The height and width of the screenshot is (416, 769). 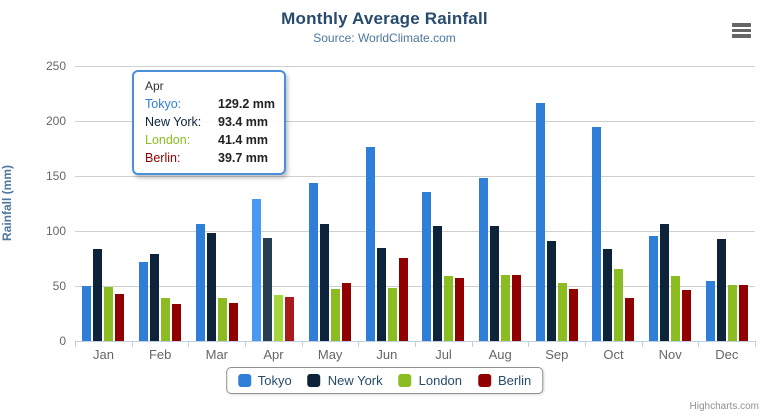 What do you see at coordinates (143, 301) in the screenshot?
I see `bar-tokyo-feb` at bounding box center [143, 301].